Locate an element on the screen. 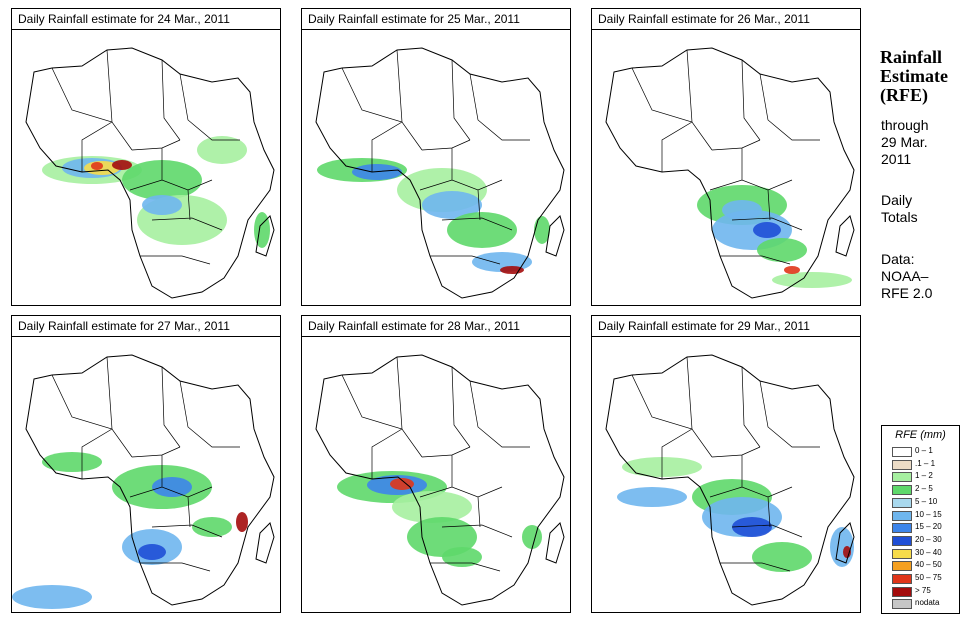  through-date: through 29 Mar. 2011 is located at coordinates (904, 142).